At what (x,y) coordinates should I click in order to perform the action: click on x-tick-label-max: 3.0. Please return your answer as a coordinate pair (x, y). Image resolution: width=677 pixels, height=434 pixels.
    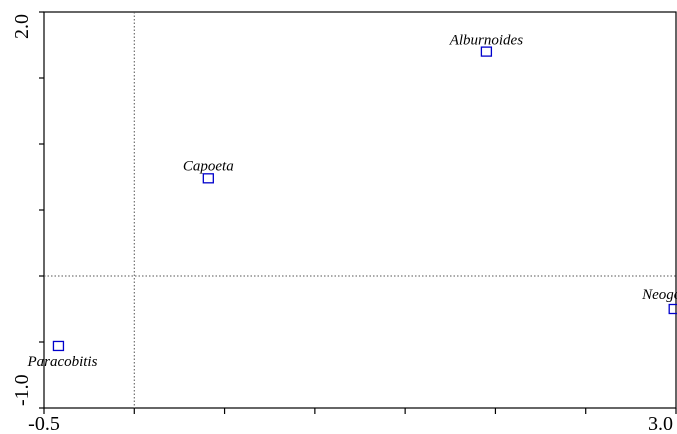
    Looking at the image, I should click on (660, 423).